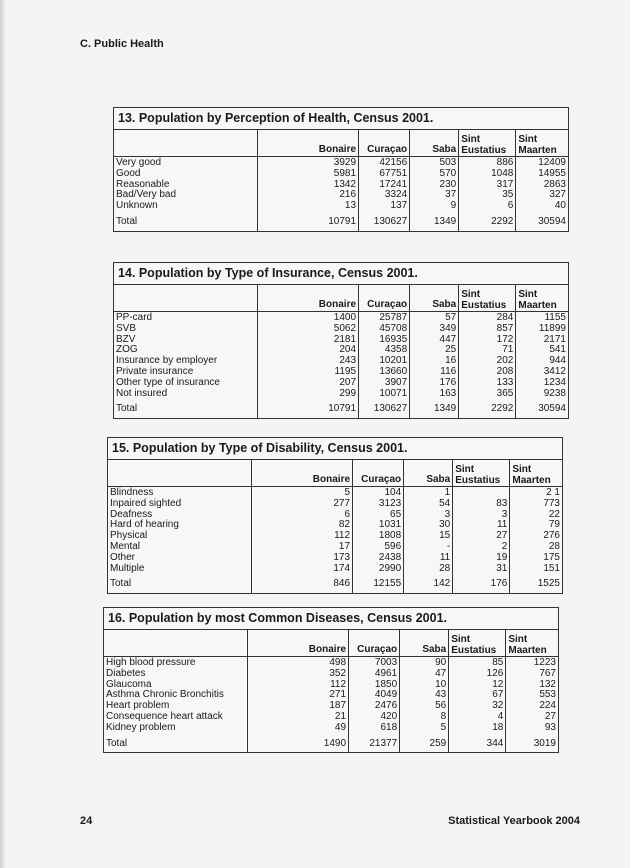  I want to click on cell-value: 447, so click(434, 340).